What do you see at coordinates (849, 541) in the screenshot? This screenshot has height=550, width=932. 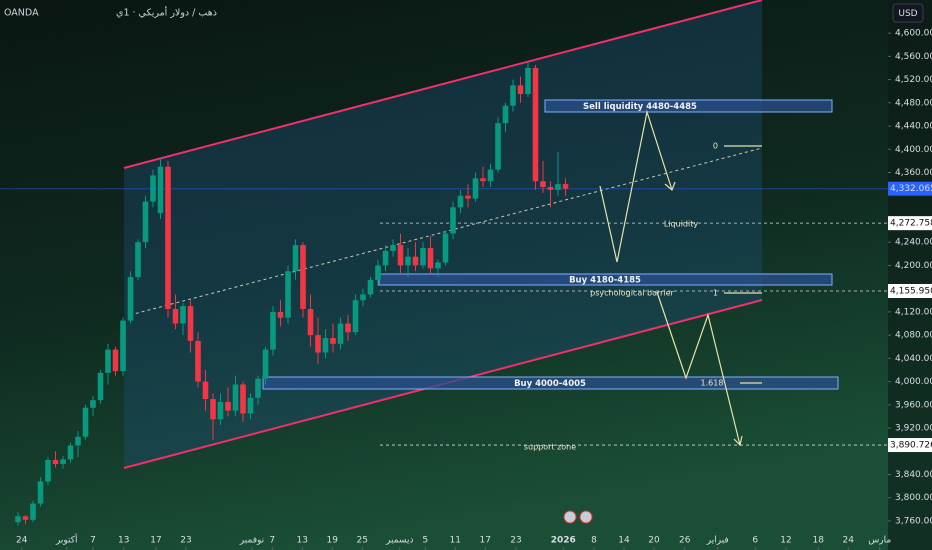 I see `x-tick-label: 24` at bounding box center [849, 541].